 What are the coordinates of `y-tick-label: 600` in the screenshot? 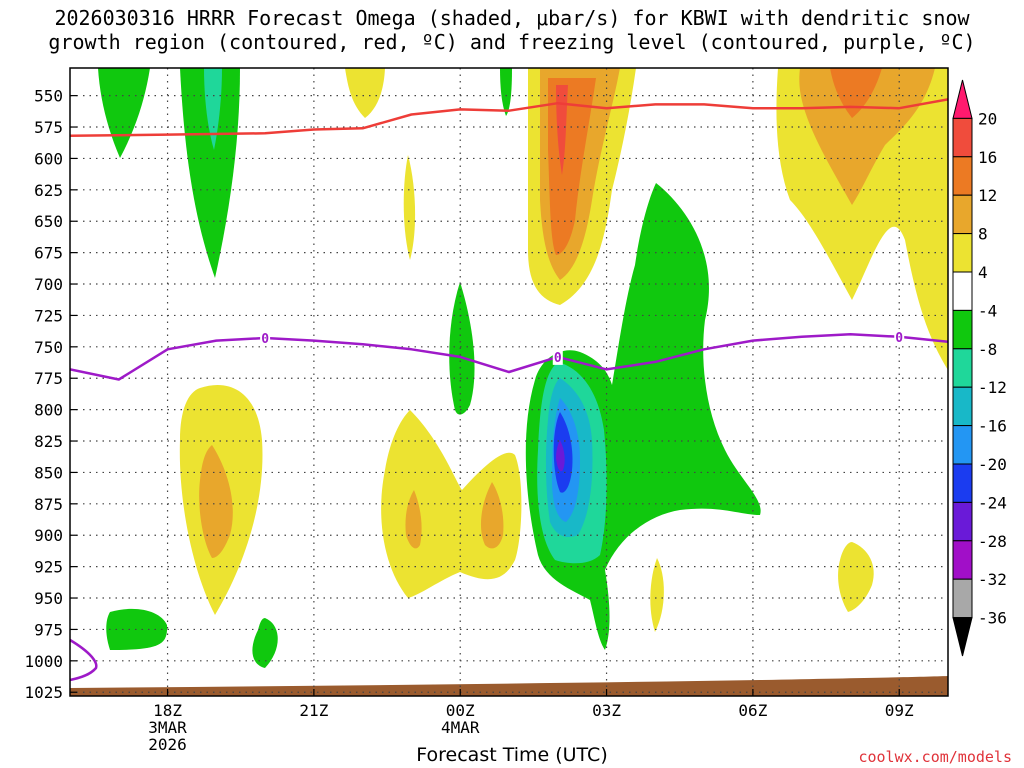 It's located at (48, 158).